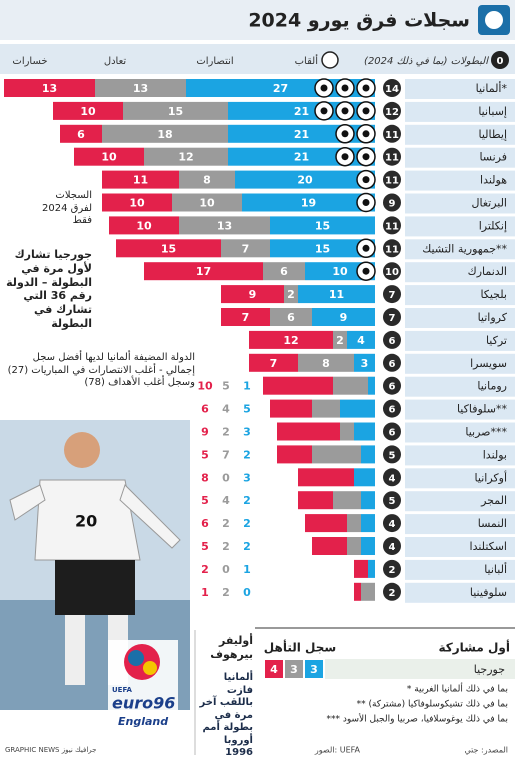 This screenshot has height=762, width=515. I want to click on team-name: ألمانيا*, so click(492, 88).